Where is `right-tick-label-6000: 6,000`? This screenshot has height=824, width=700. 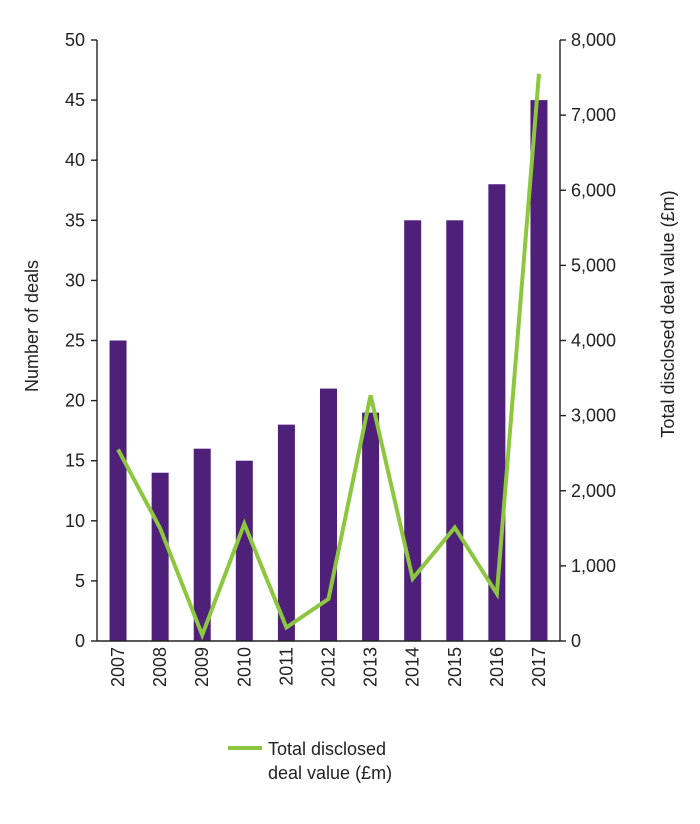
right-tick-label-6000: 6,000 is located at coordinates (593, 190).